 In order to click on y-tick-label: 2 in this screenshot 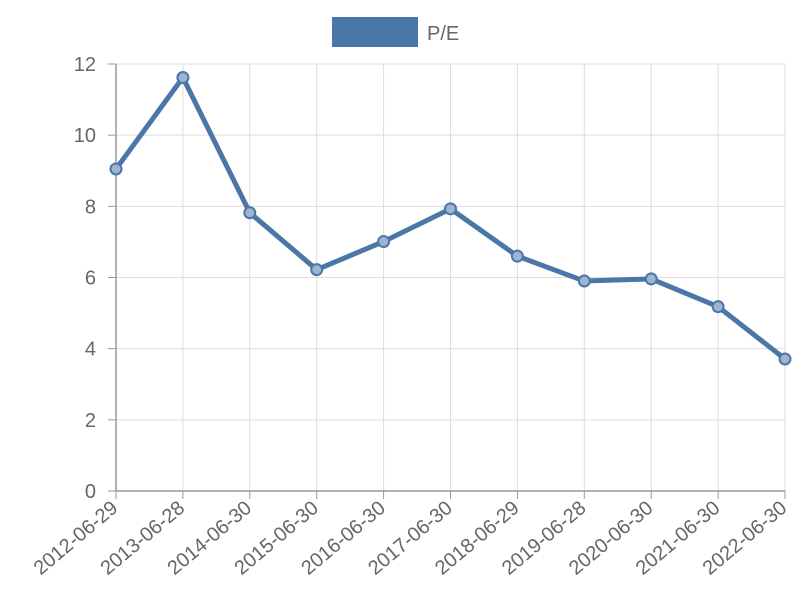, I will do `click(90, 421)`.